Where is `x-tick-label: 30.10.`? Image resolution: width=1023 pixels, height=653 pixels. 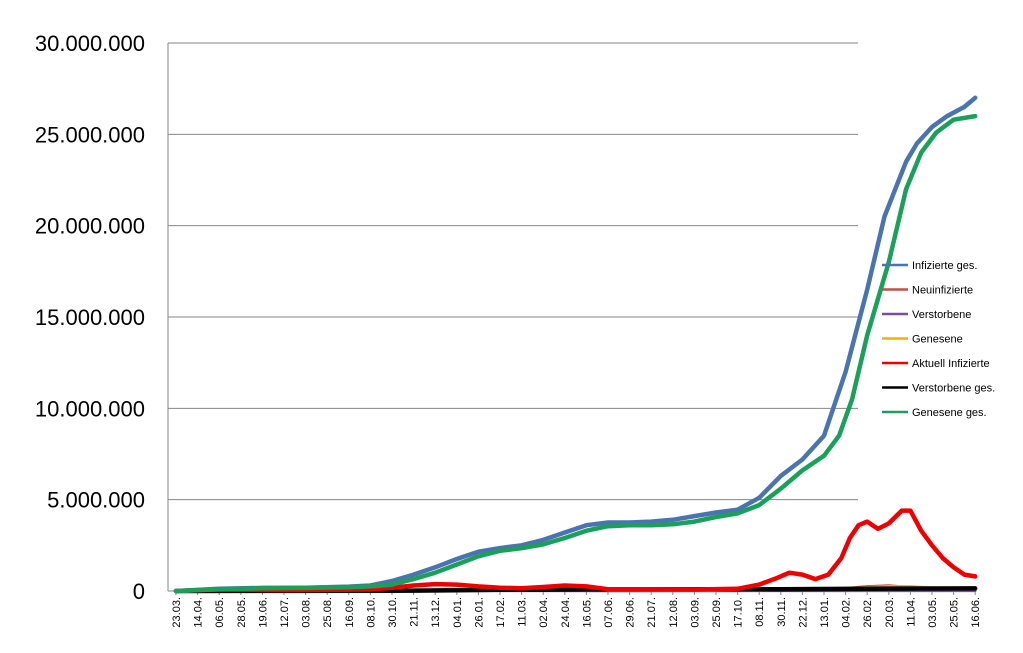
x-tick-label: 30.10. is located at coordinates (393, 612).